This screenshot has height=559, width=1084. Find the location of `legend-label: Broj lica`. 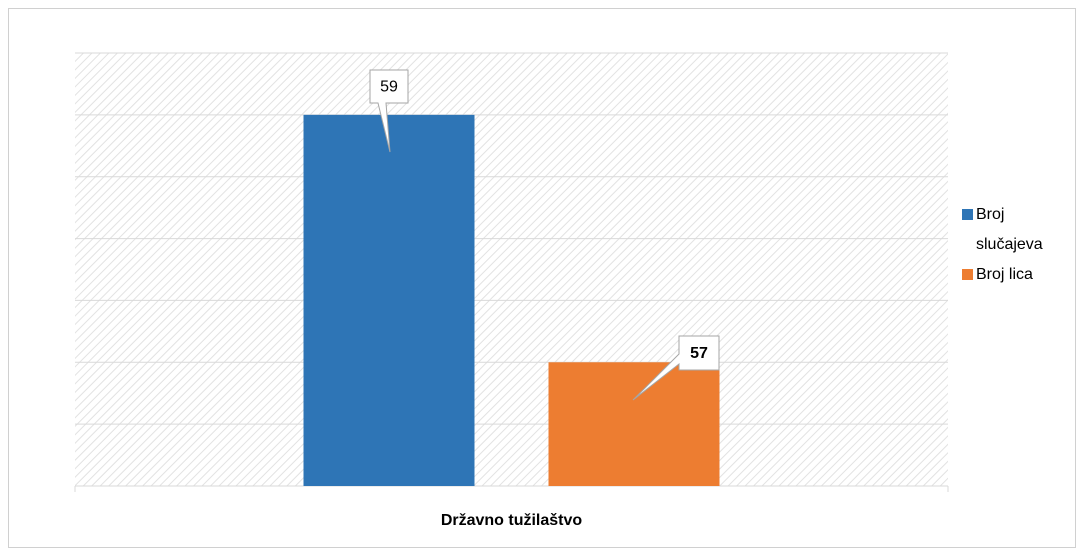

legend-label: Broj lica is located at coordinates (1004, 274).